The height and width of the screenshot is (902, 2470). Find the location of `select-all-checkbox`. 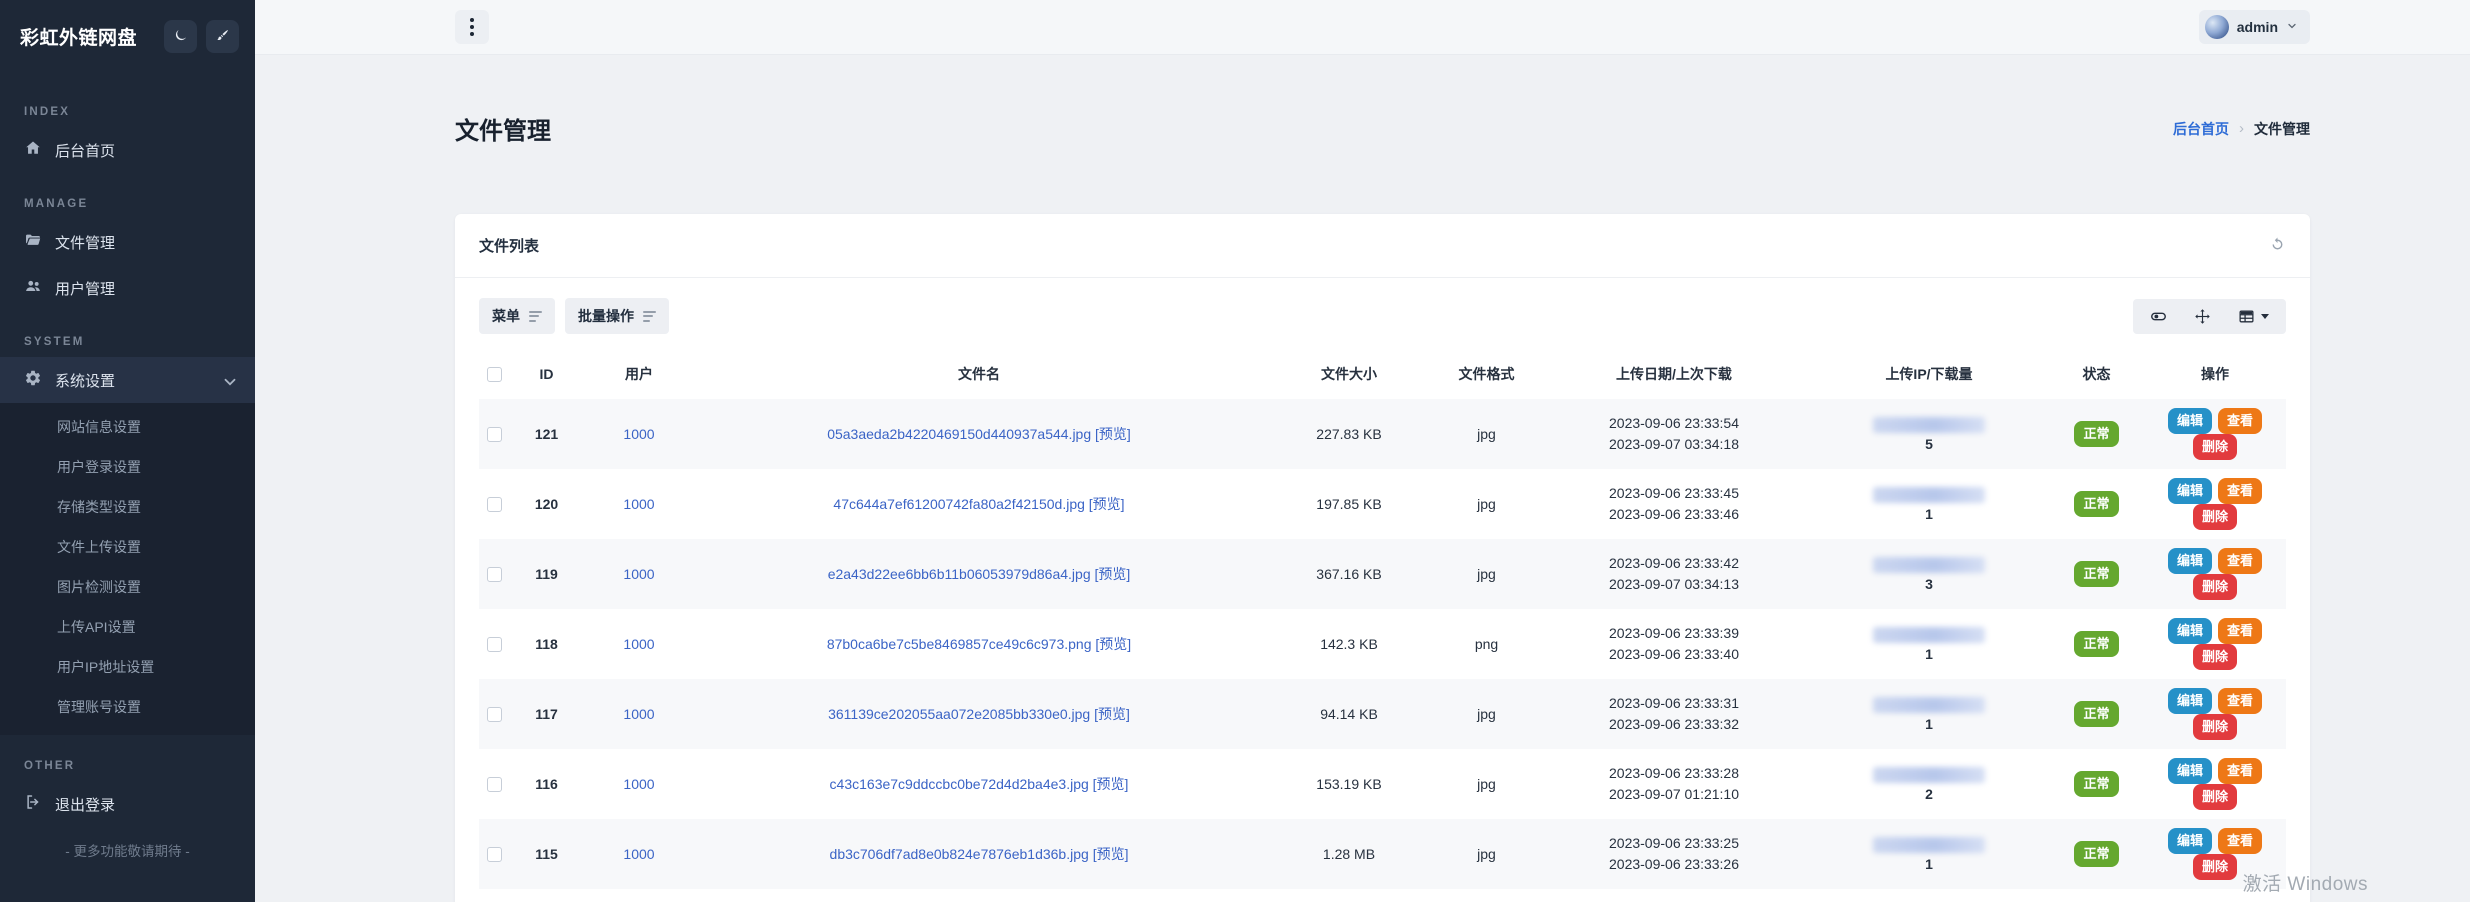

select-all-checkbox is located at coordinates (494, 375).